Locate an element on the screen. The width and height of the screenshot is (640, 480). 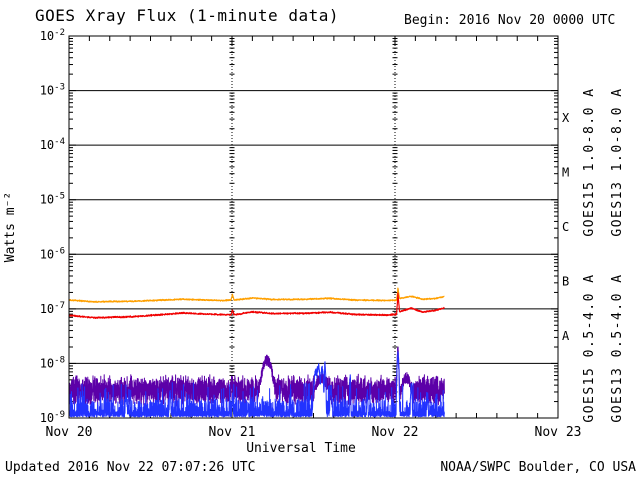
flare-class-label: X is located at coordinates (566, 118).